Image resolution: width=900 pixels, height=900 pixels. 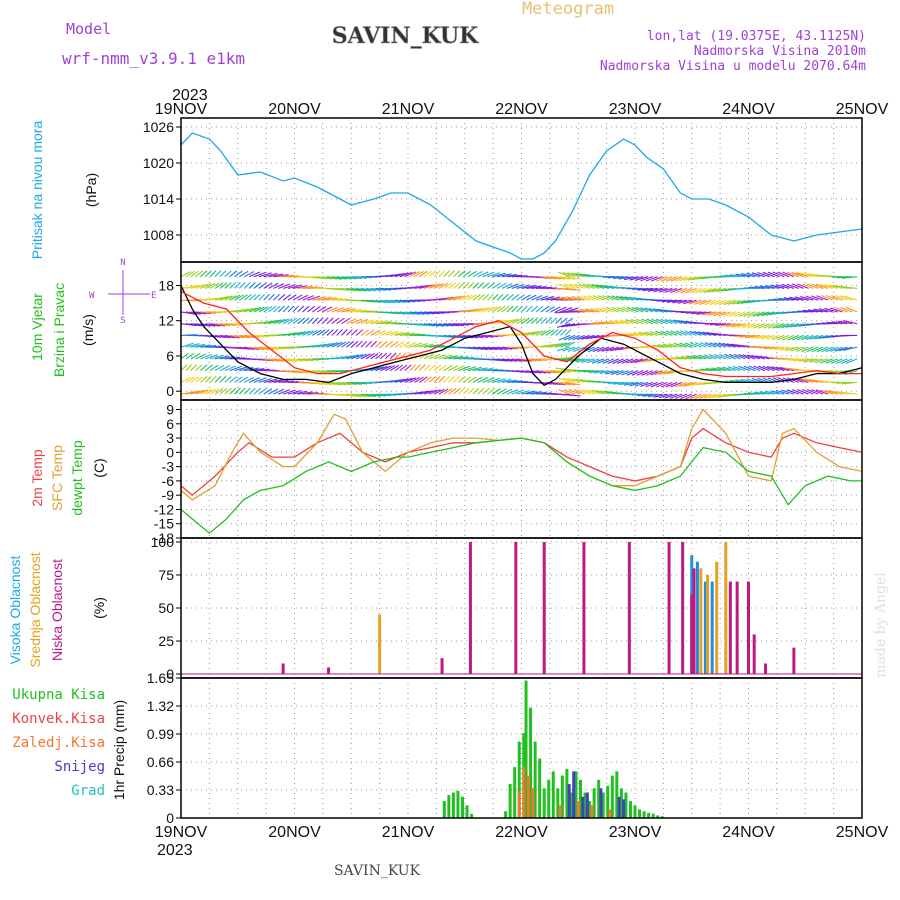 What do you see at coordinates (160, 678) in the screenshot?
I see `y-tick-label: 1.65` at bounding box center [160, 678].